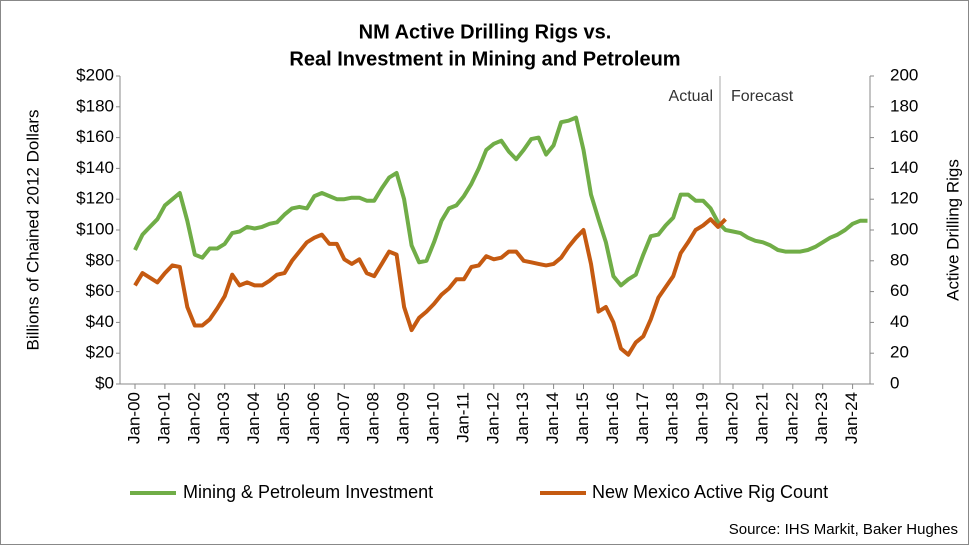 The height and width of the screenshot is (545, 969). I want to click on x-tick-label: Jan-17, so click(642, 418).